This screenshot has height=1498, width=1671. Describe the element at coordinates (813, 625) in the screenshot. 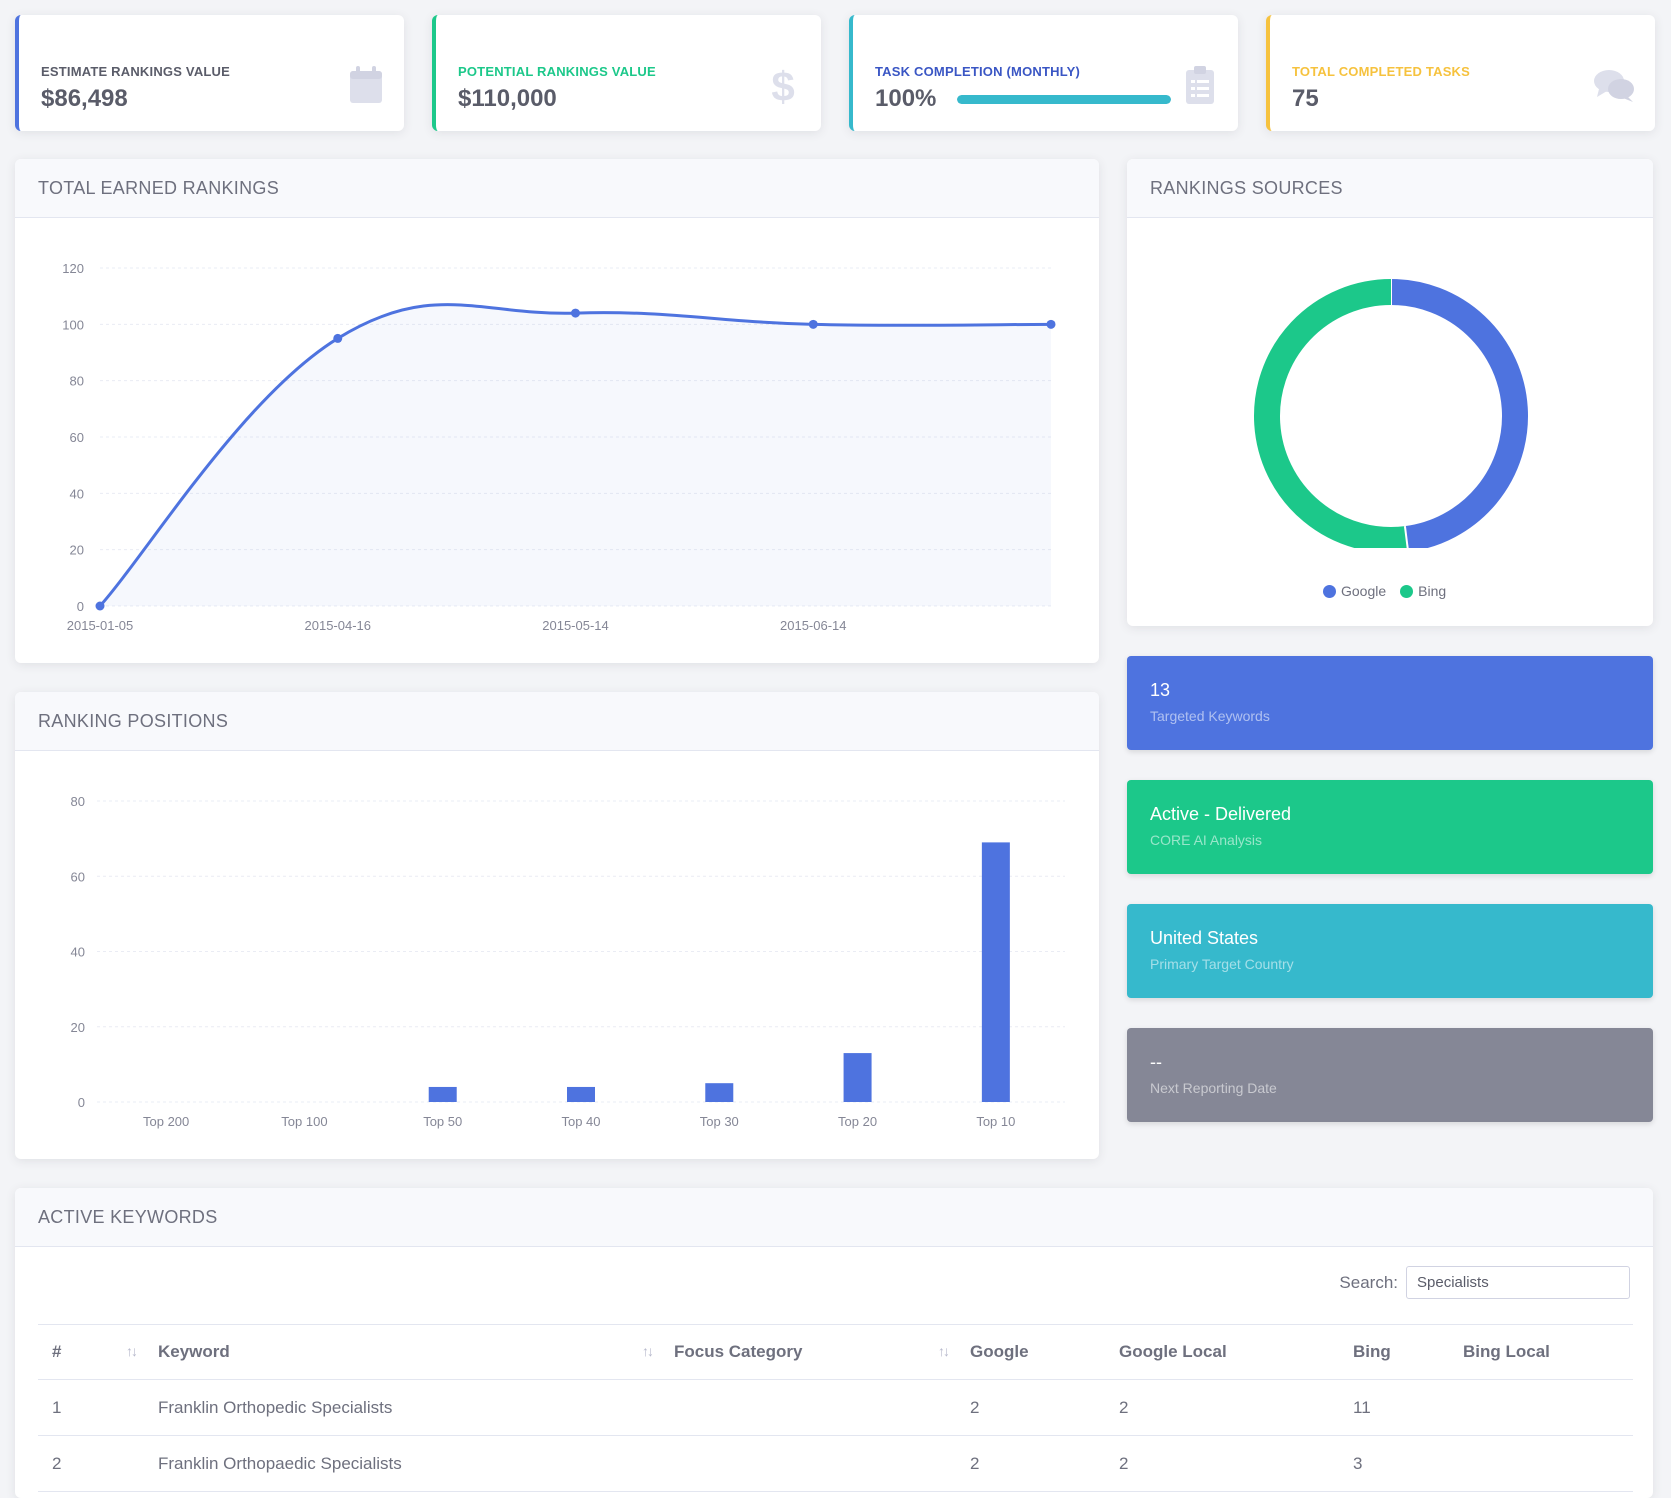

I see `x-tick-label: 2015-06-14` at that location.